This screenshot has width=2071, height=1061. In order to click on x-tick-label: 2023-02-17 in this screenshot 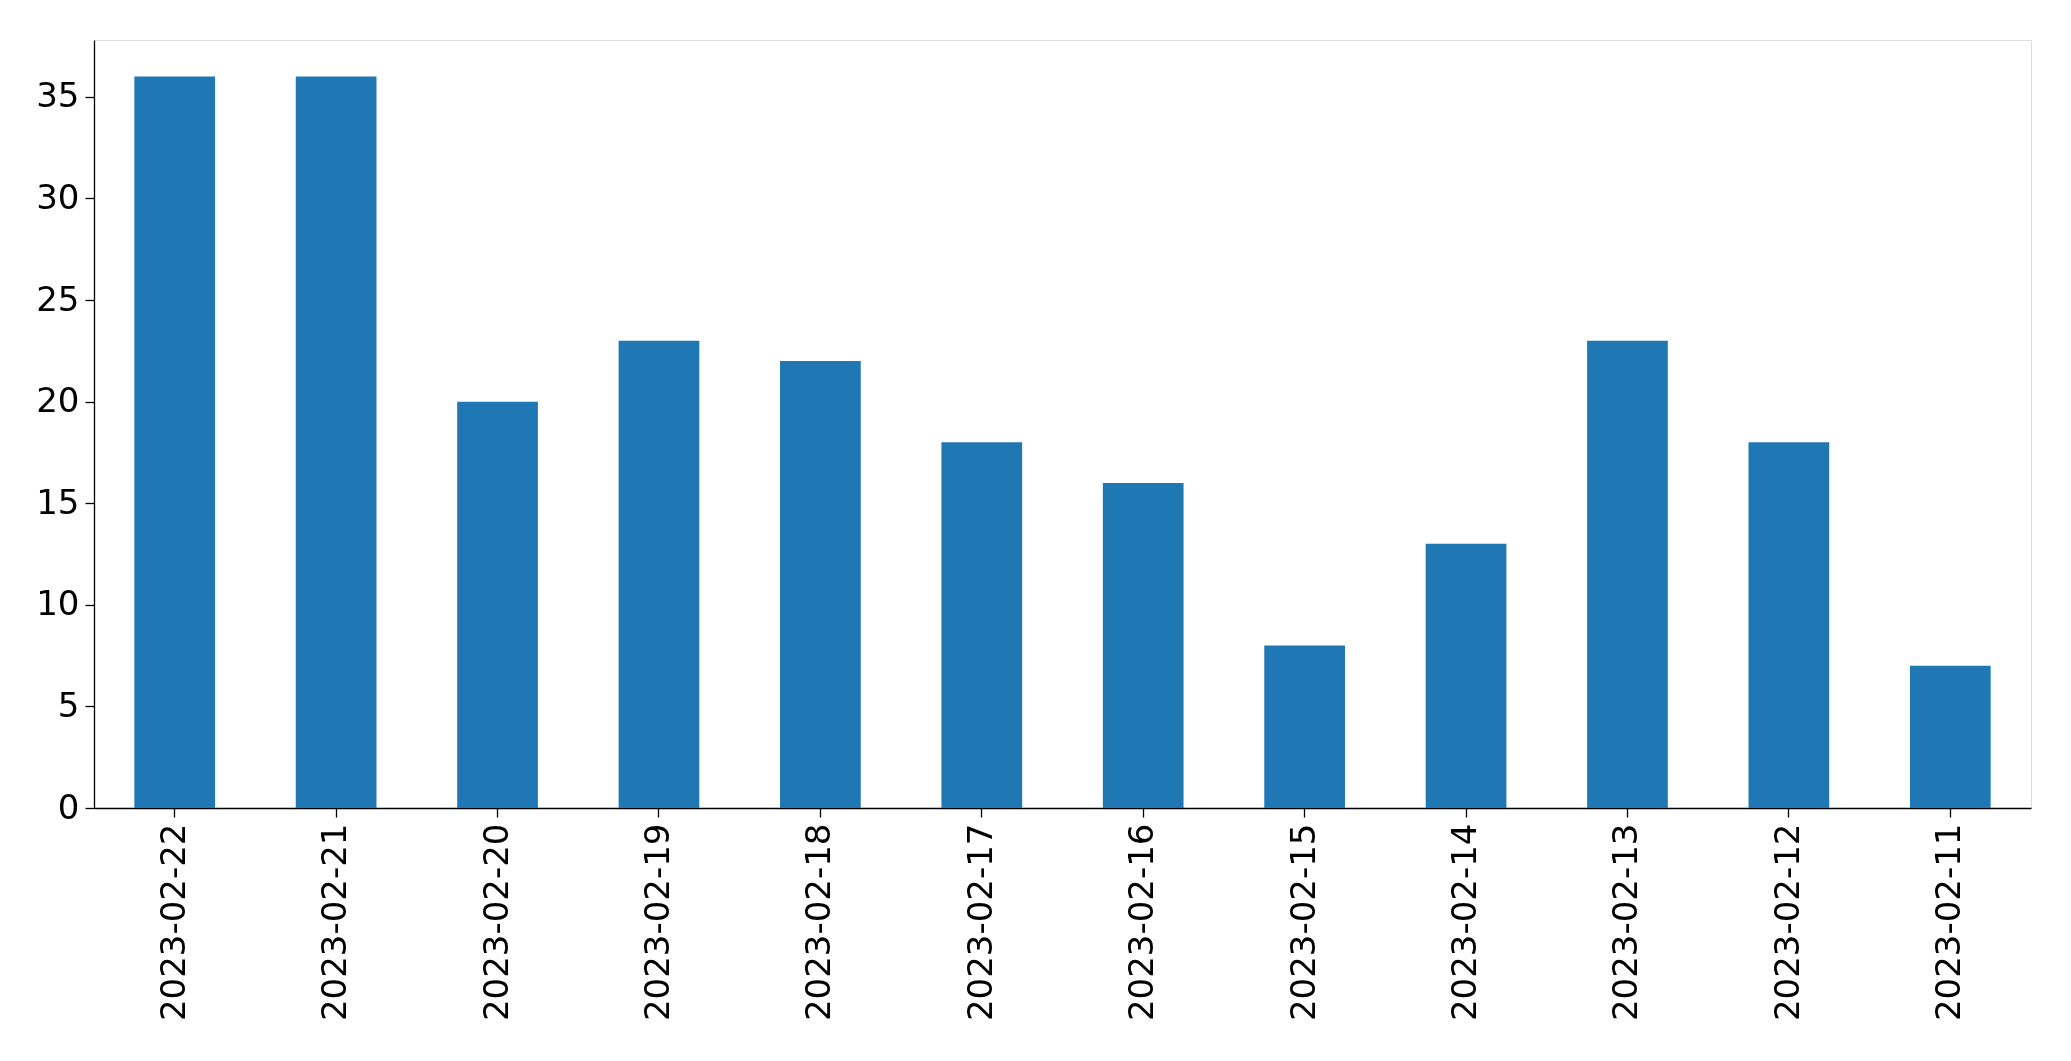, I will do `click(979, 922)`.